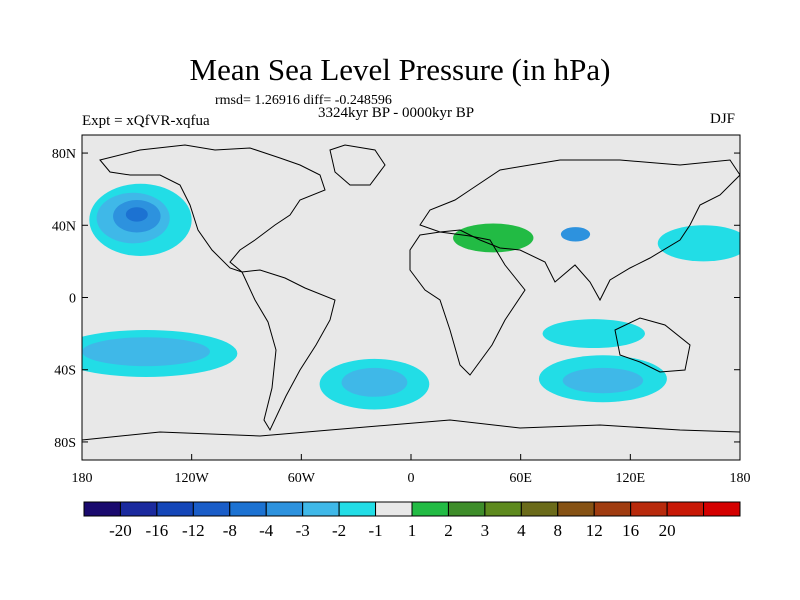  What do you see at coordinates (558, 530) in the screenshot?
I see `colorbar-label: 8` at bounding box center [558, 530].